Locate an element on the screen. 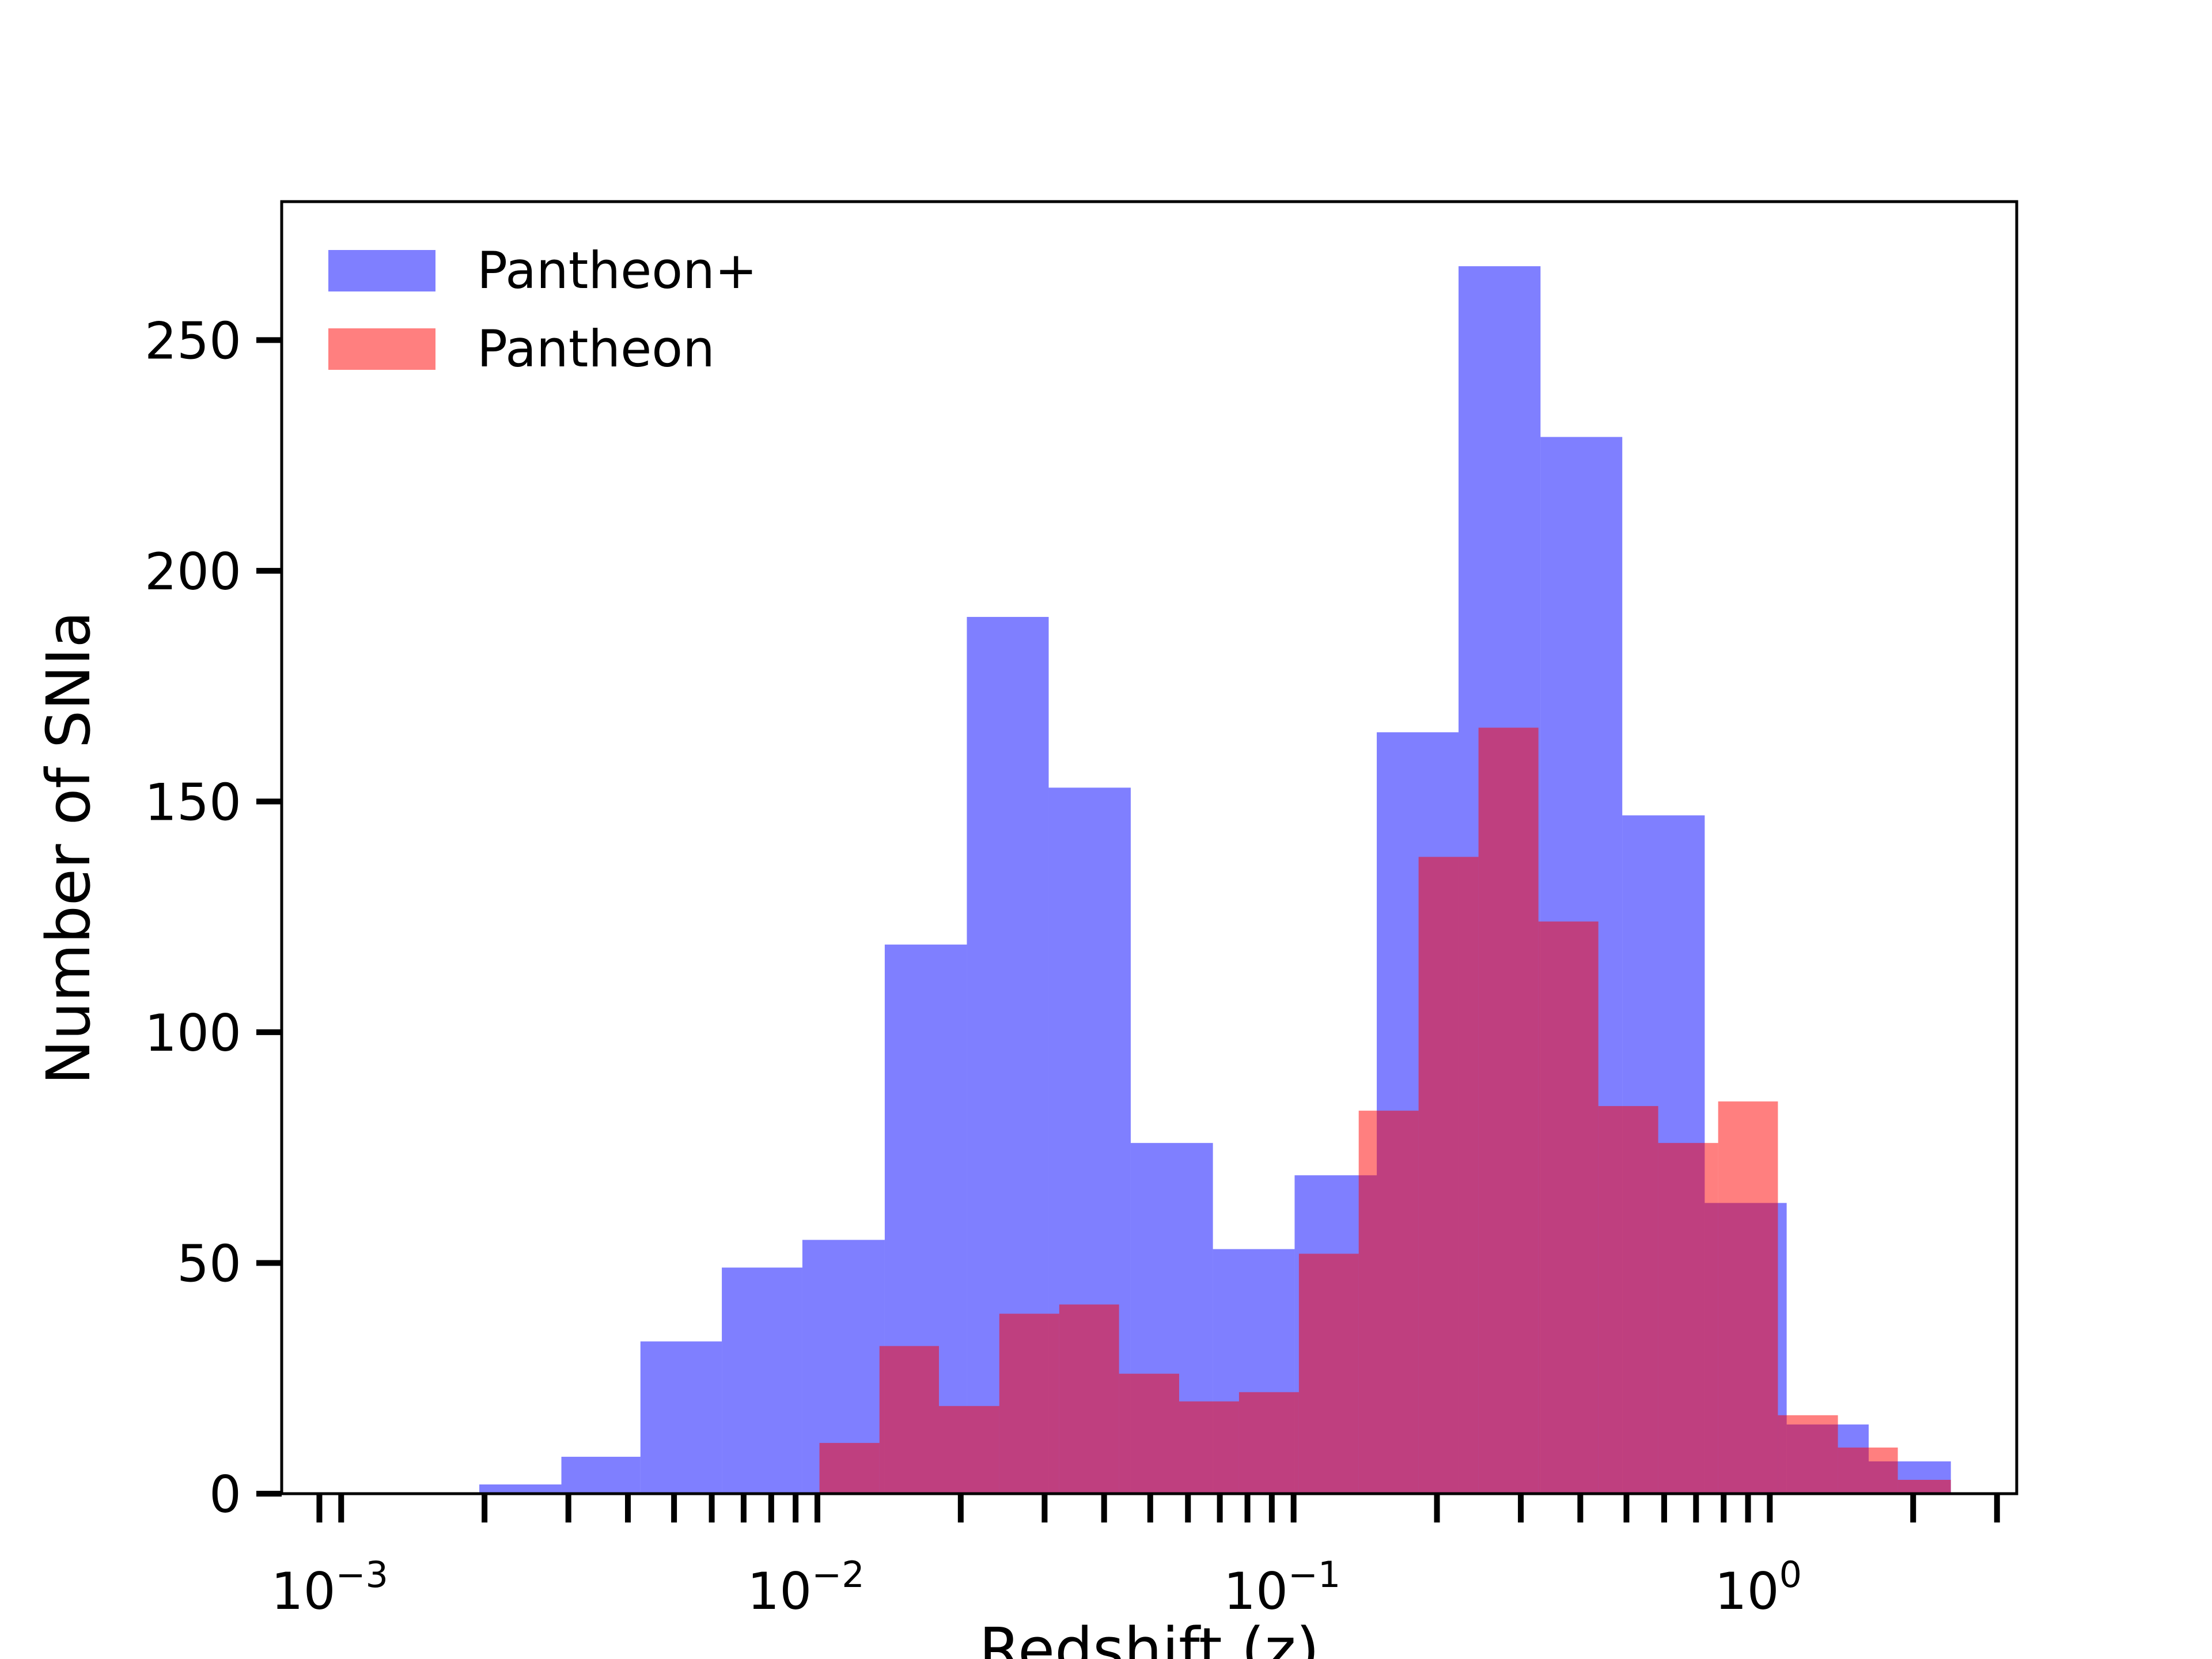 The image size is (2212, 1659). legend-swatch-pantheon-plus is located at coordinates (381, 270).